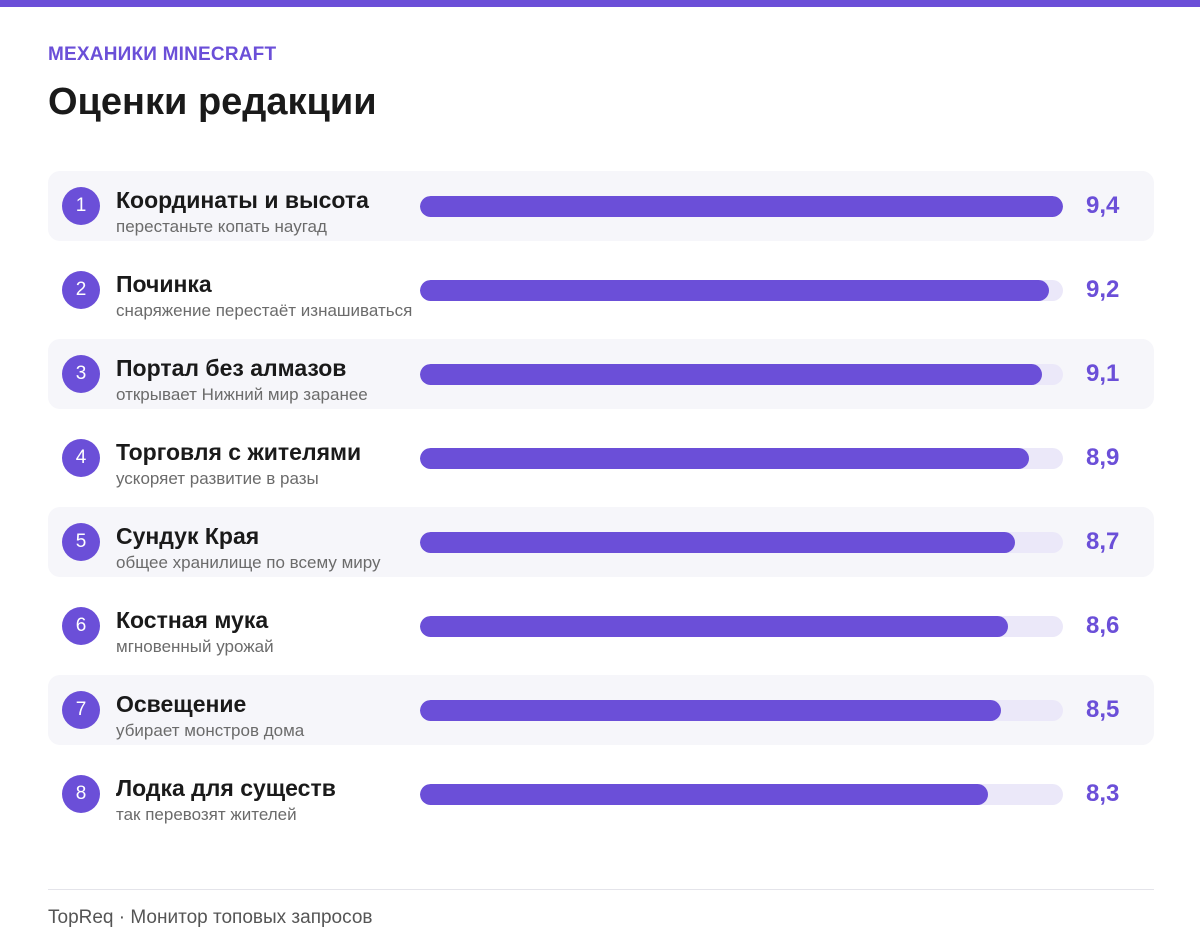  I want to click on item-label: Освещение, so click(181, 704).